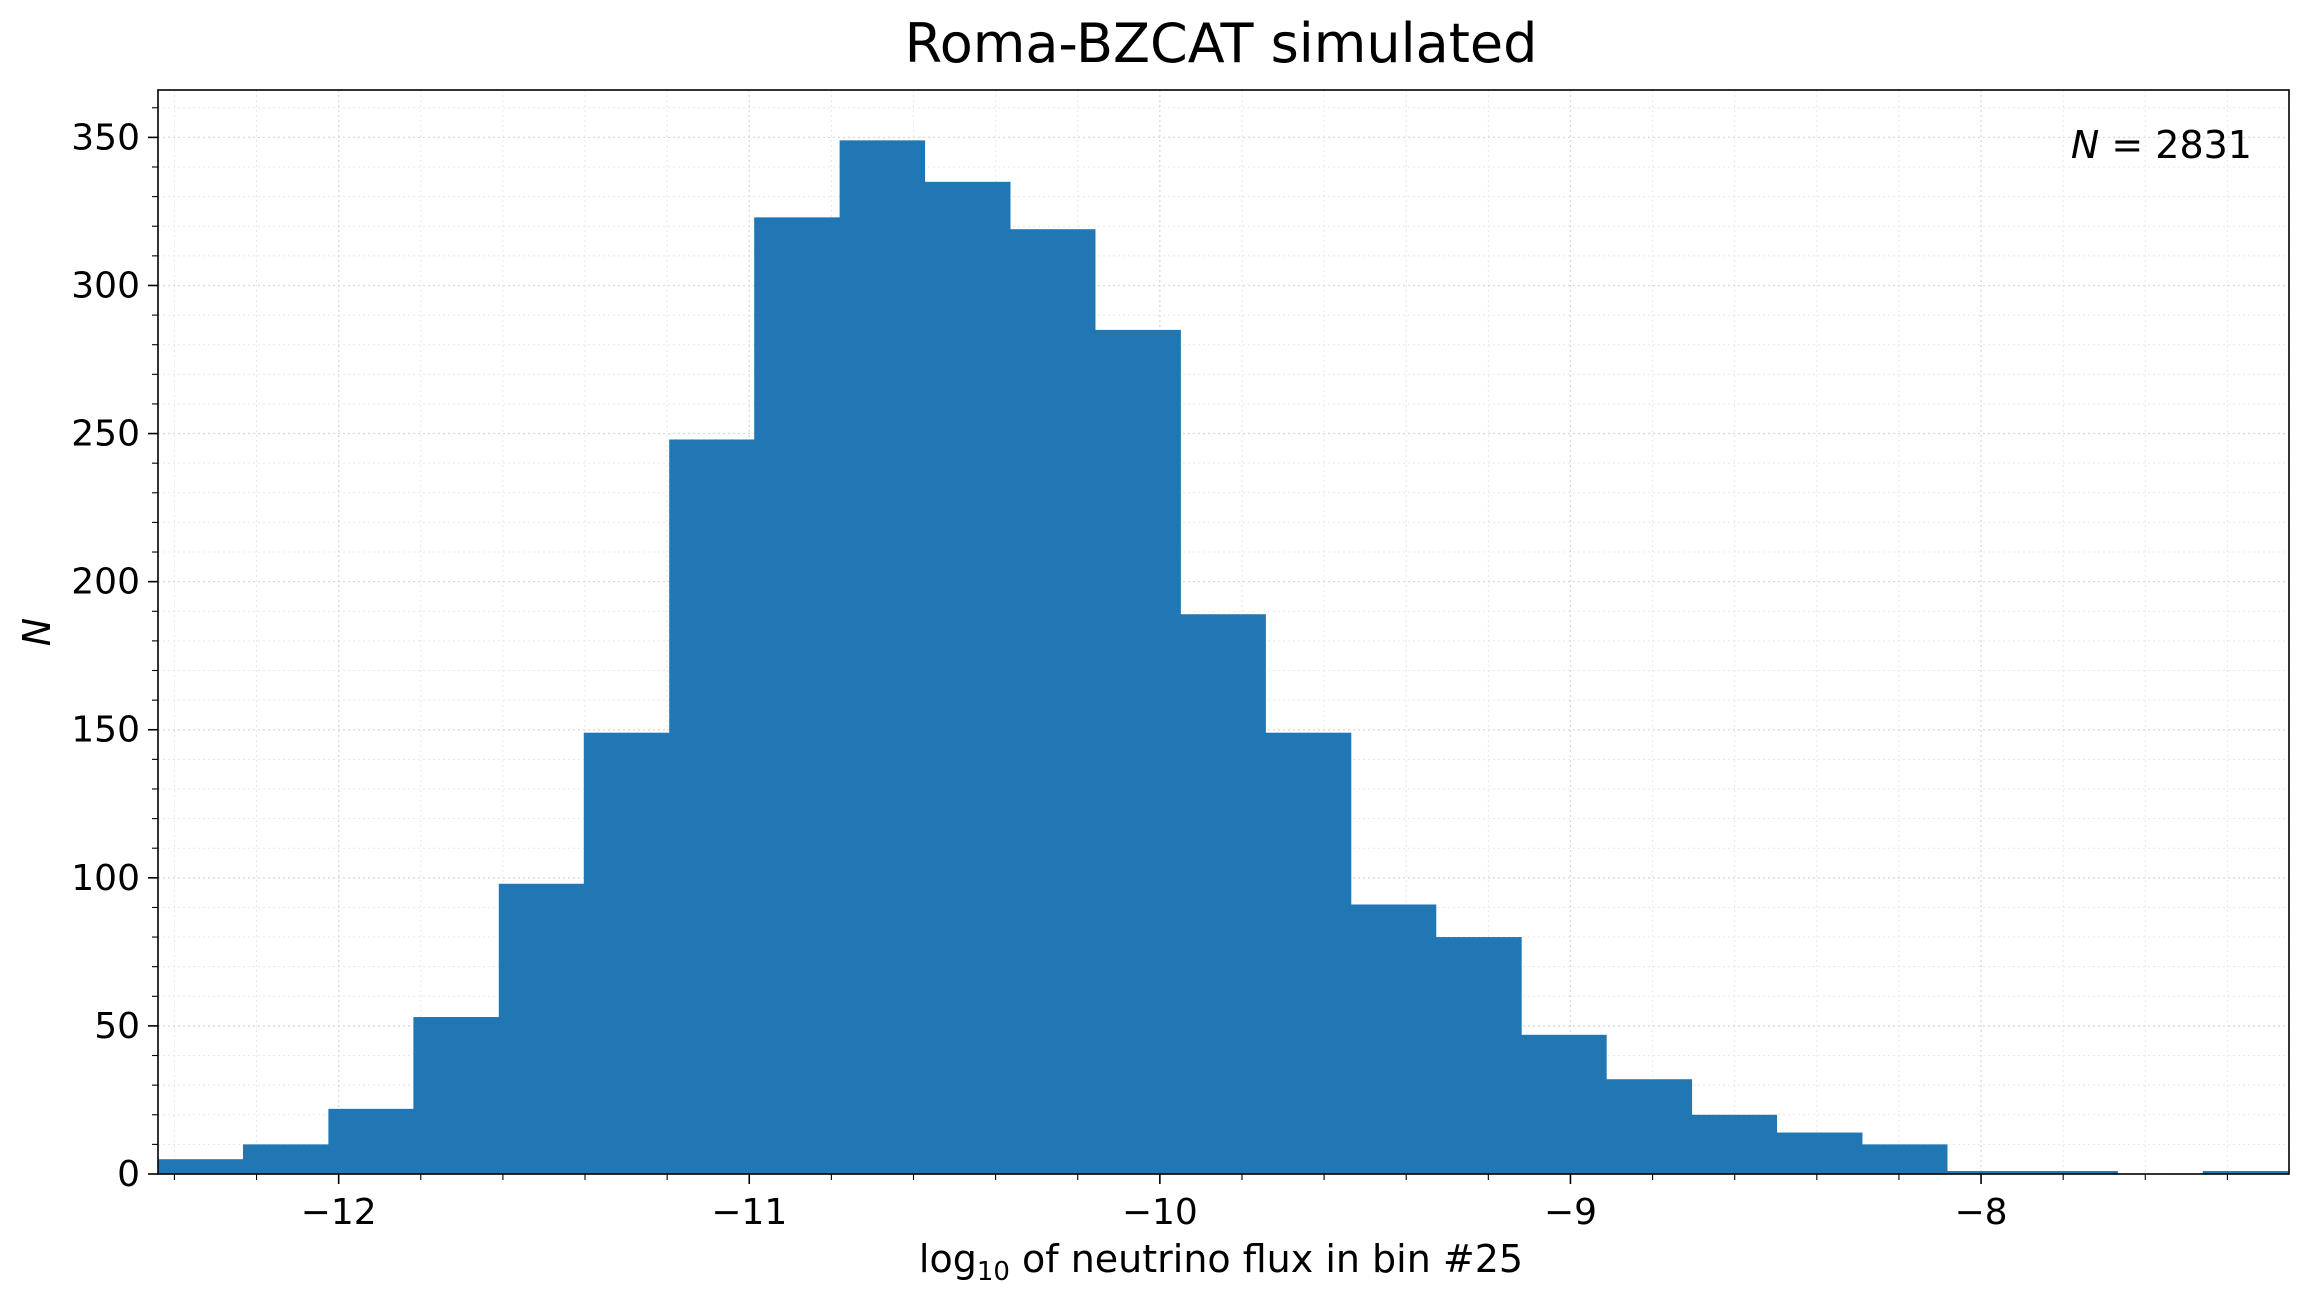 This screenshot has width=2304, height=1296. What do you see at coordinates (105, 878) in the screenshot?
I see `y-tick-label: 100` at bounding box center [105, 878].